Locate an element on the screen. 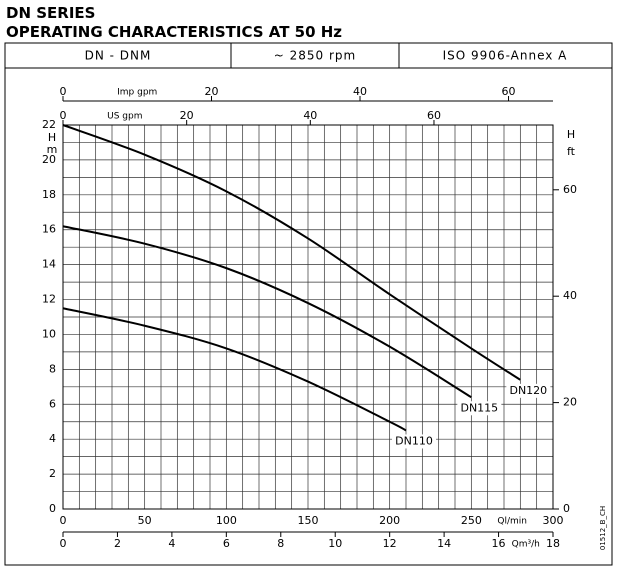 Image resolution: width=617 pixels, height=573 pixels. y-axis-label: H is located at coordinates (52, 137).